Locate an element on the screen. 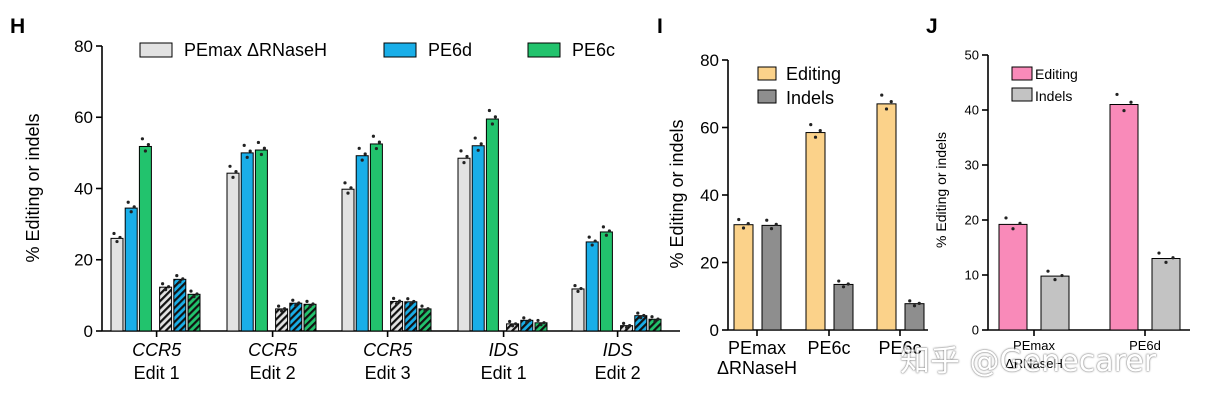  panel-i-category-label: PEmax is located at coordinates (757, 348).